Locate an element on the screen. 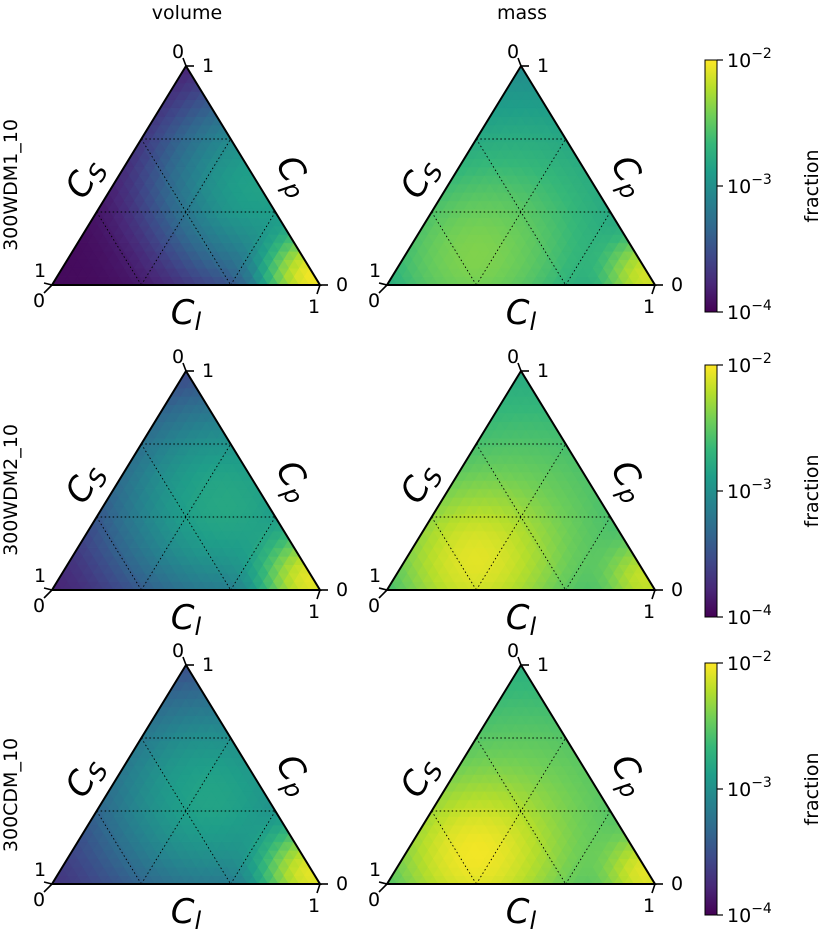  colorbar-300WDM2_10: 10⁻² 10⁻³ 10⁻⁴ fraction is located at coordinates (763, 490).